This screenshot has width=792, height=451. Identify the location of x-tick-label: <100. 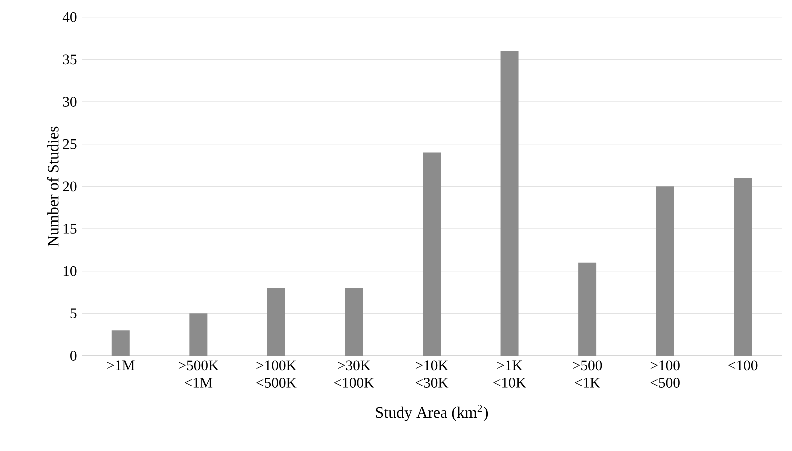
(743, 365).